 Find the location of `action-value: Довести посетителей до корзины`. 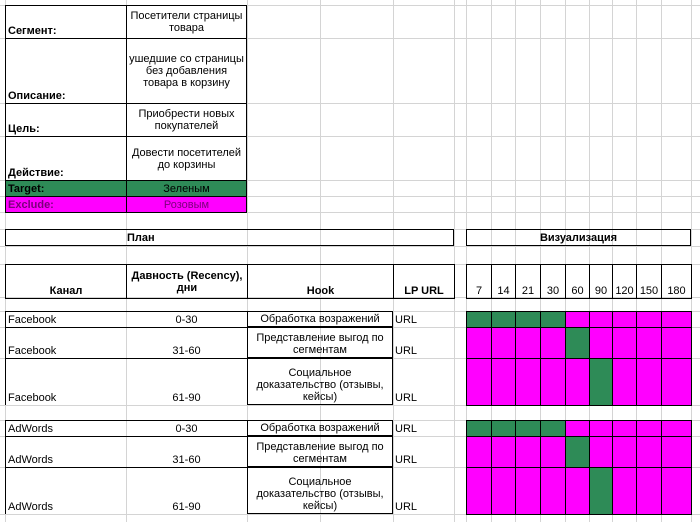

action-value: Довести посетителей до корзины is located at coordinates (186, 158).